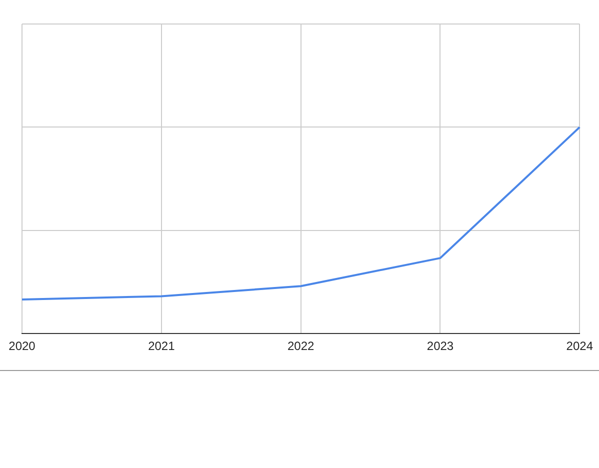 The image size is (599, 468). I want to click on x-tick-label: 2024, so click(580, 346).